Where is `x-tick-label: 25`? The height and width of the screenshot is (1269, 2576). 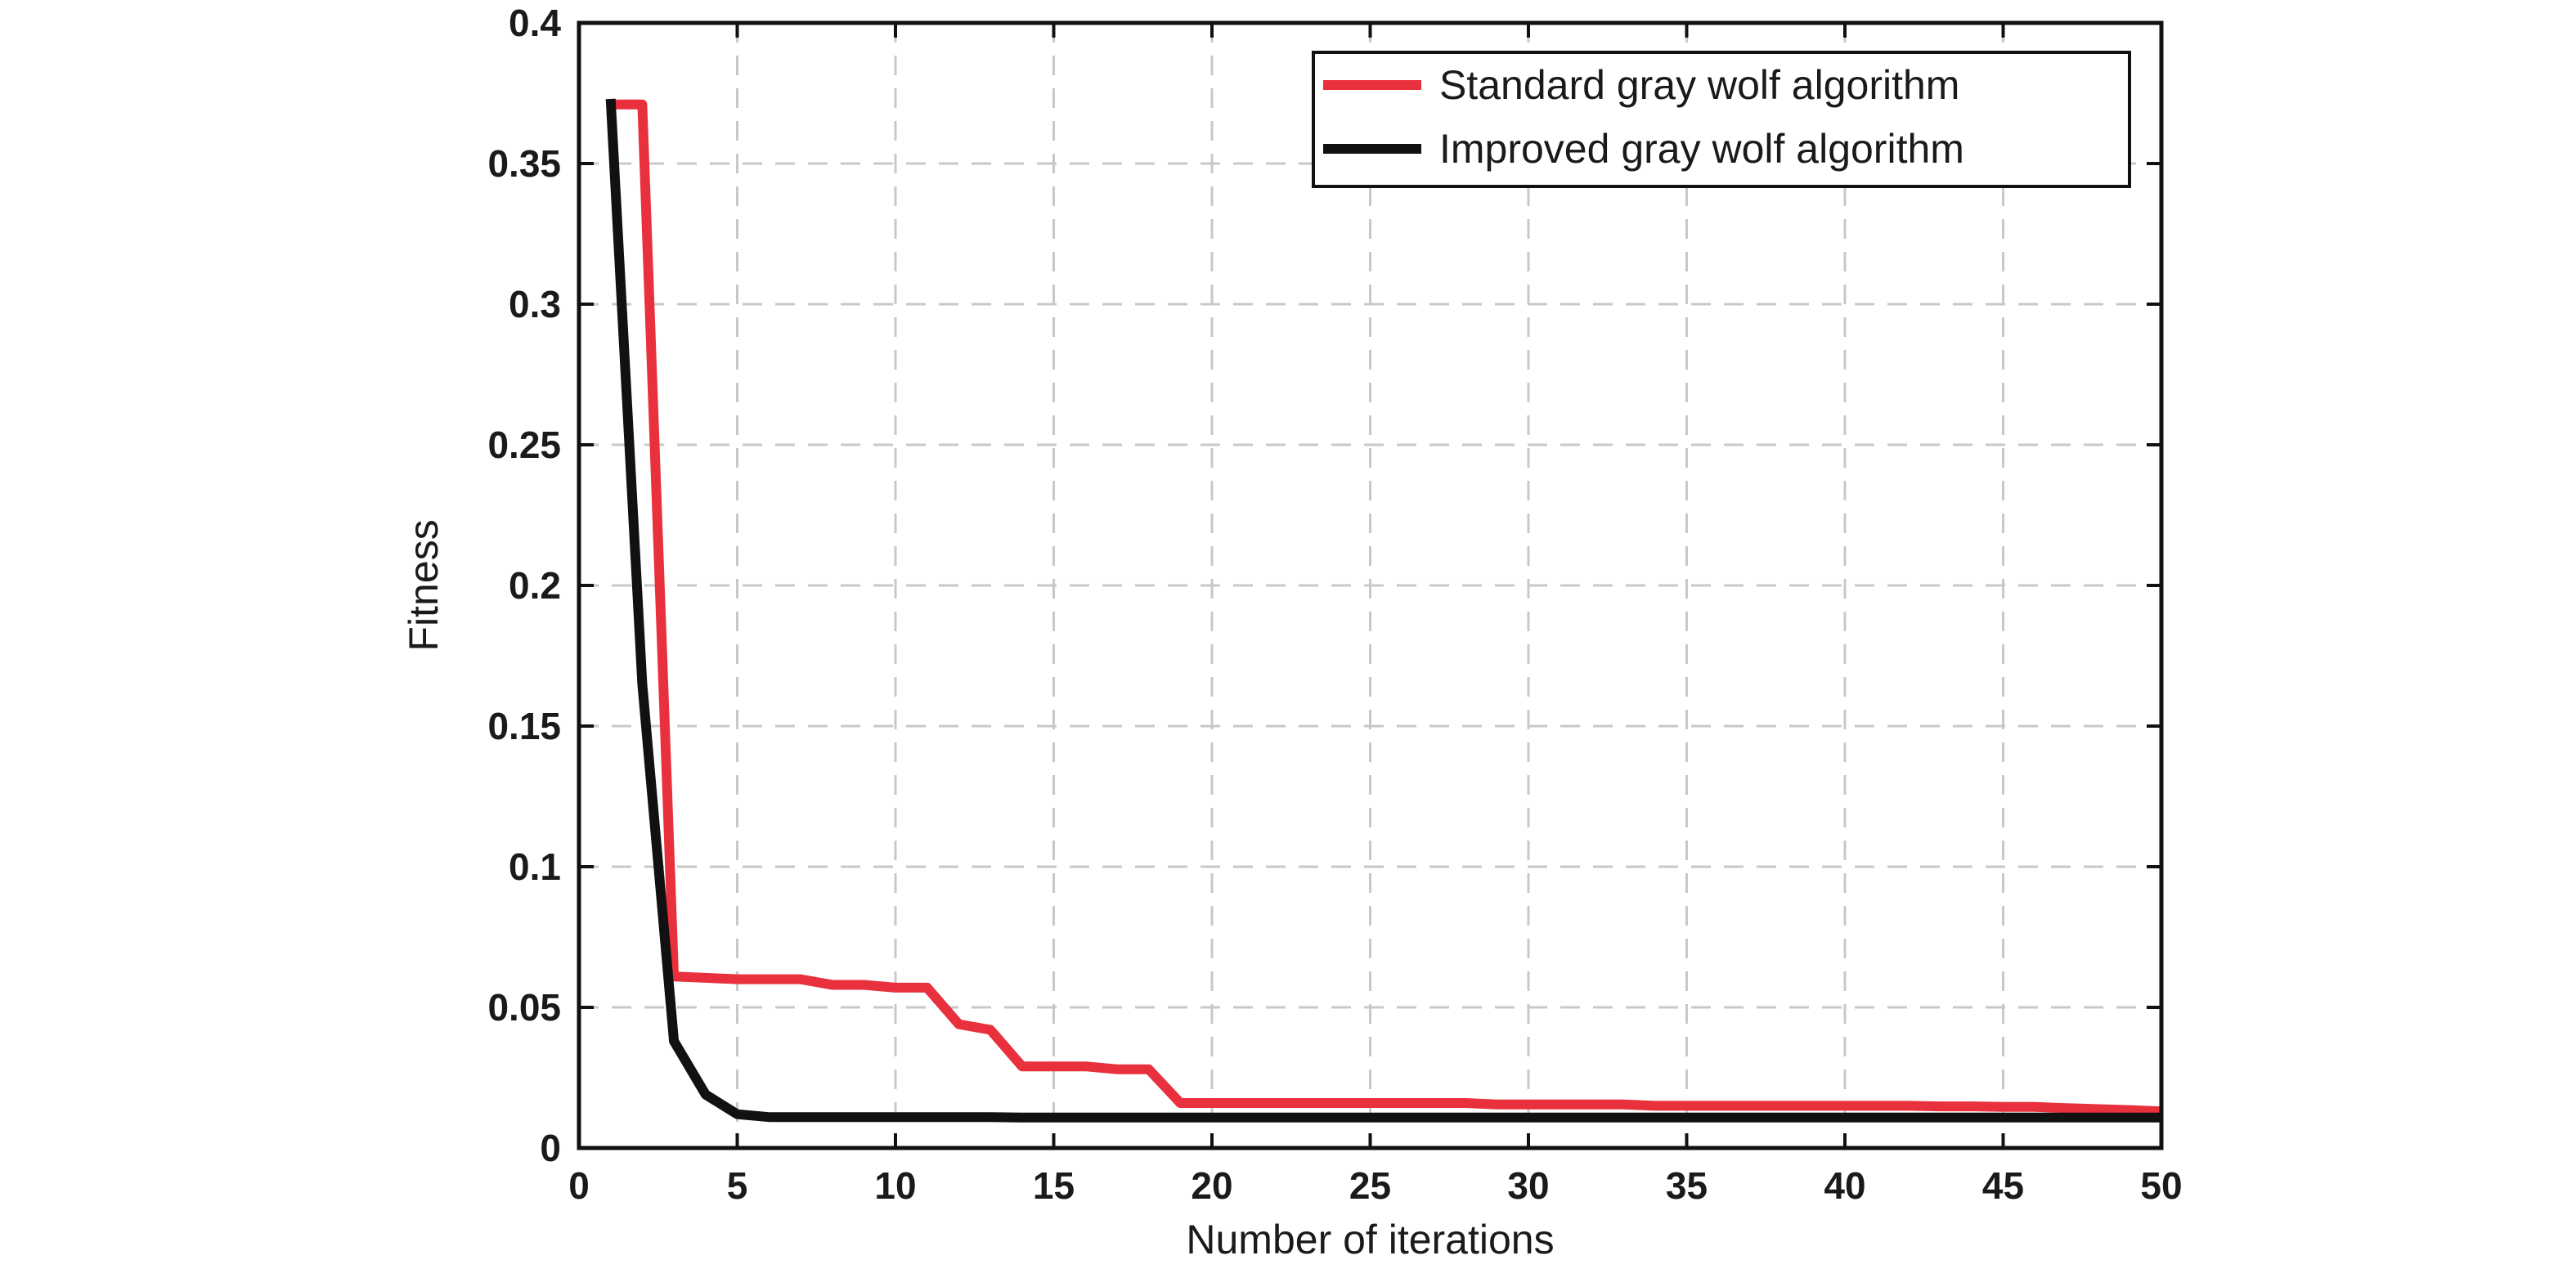 x-tick-label: 25 is located at coordinates (1370, 1185).